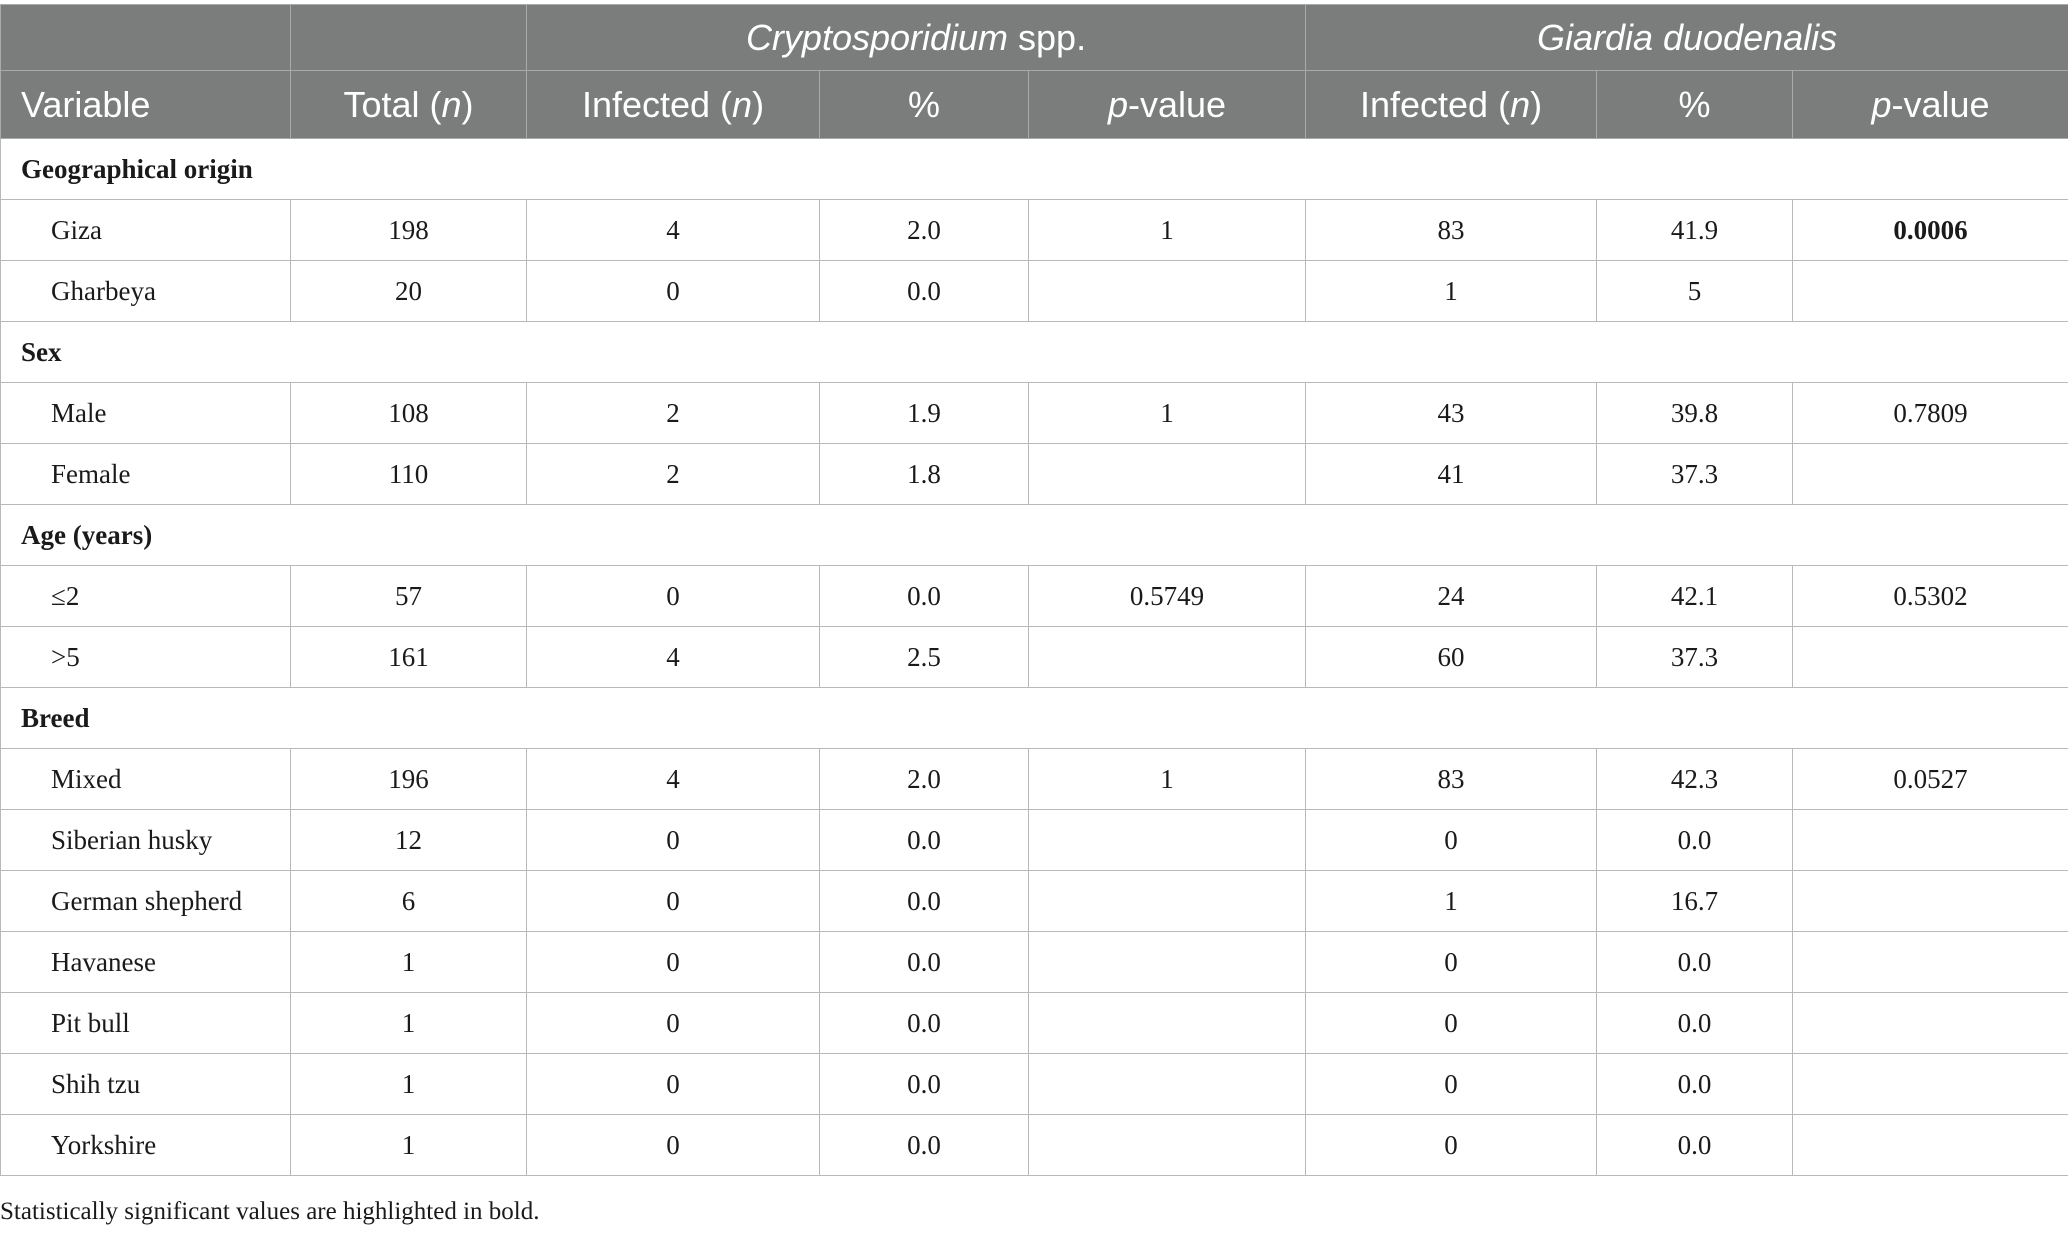  Describe the element at coordinates (1177, 104) in the screenshot. I see `crypto-p-suffix: -value` at that location.